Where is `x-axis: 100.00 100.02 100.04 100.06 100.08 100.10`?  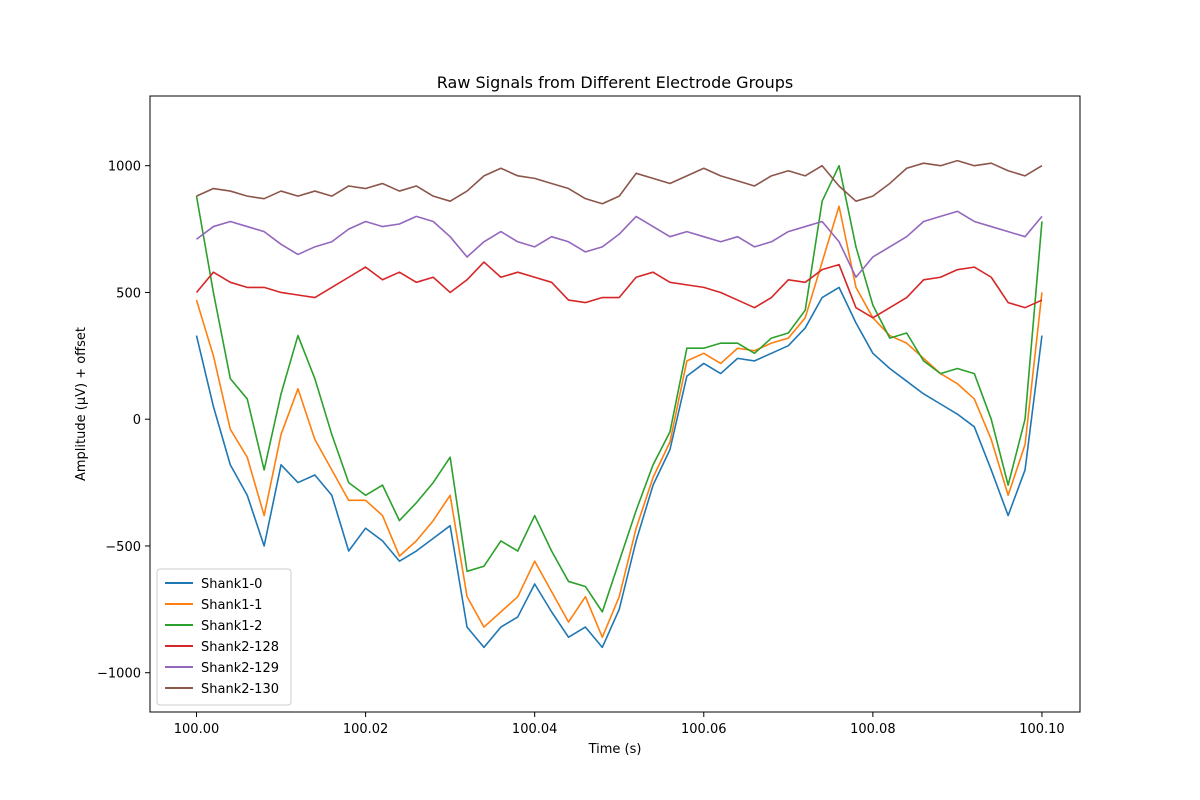 x-axis: 100.00 100.02 100.04 100.06 100.08 100.10 is located at coordinates (619, 724).